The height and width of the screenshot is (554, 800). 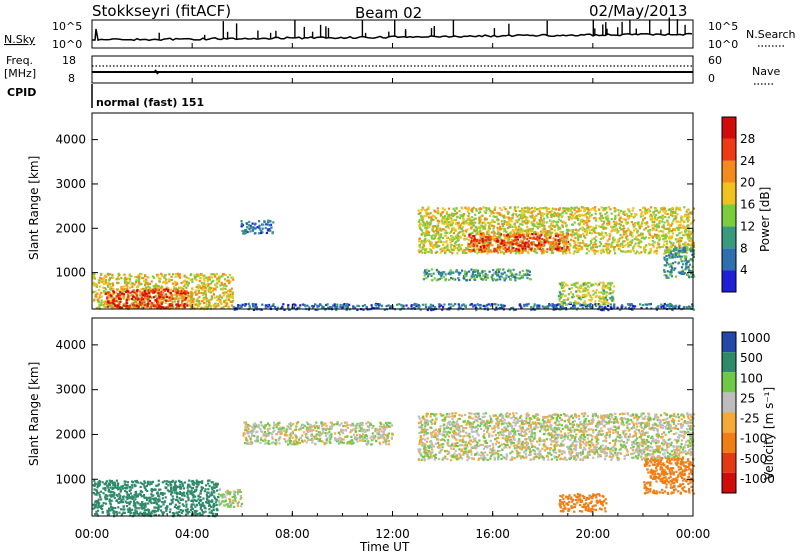 I want to click on noise-tick-top-left: 10^5, so click(x=67, y=26).